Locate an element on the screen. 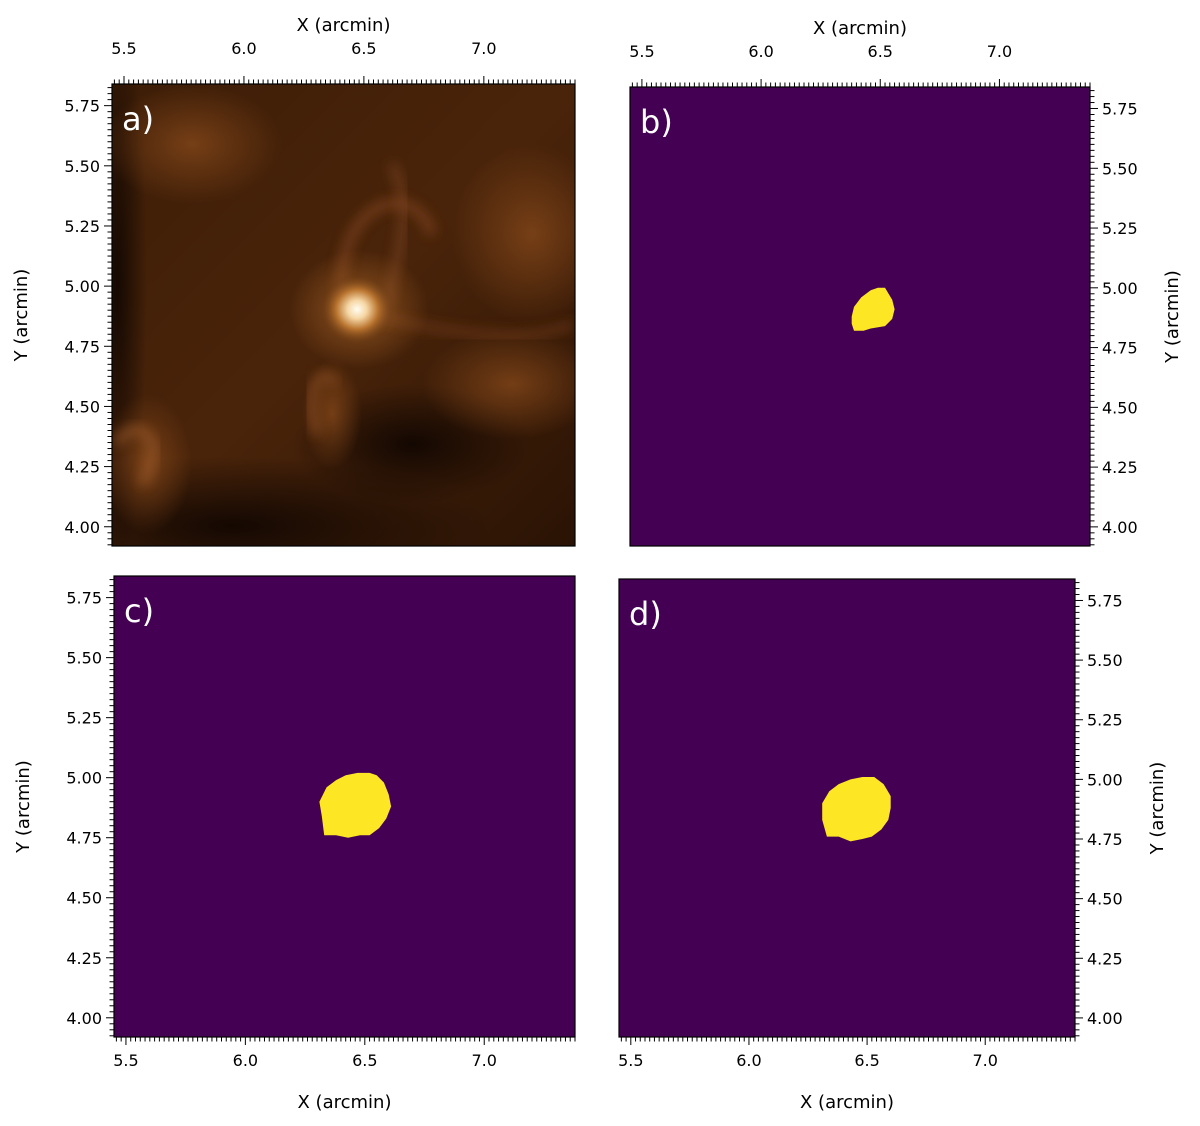 The image size is (1200, 1126). bright-point is located at coordinates (357, 309).